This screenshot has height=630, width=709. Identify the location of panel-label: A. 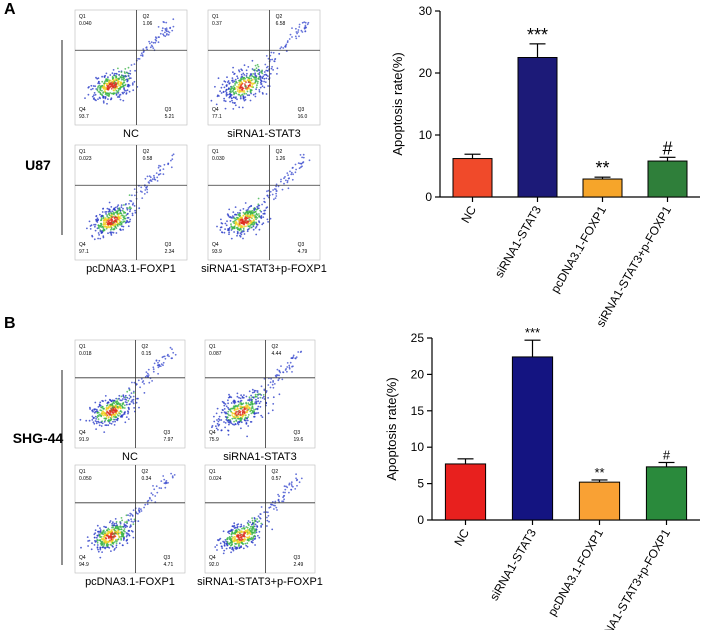
(10, 9).